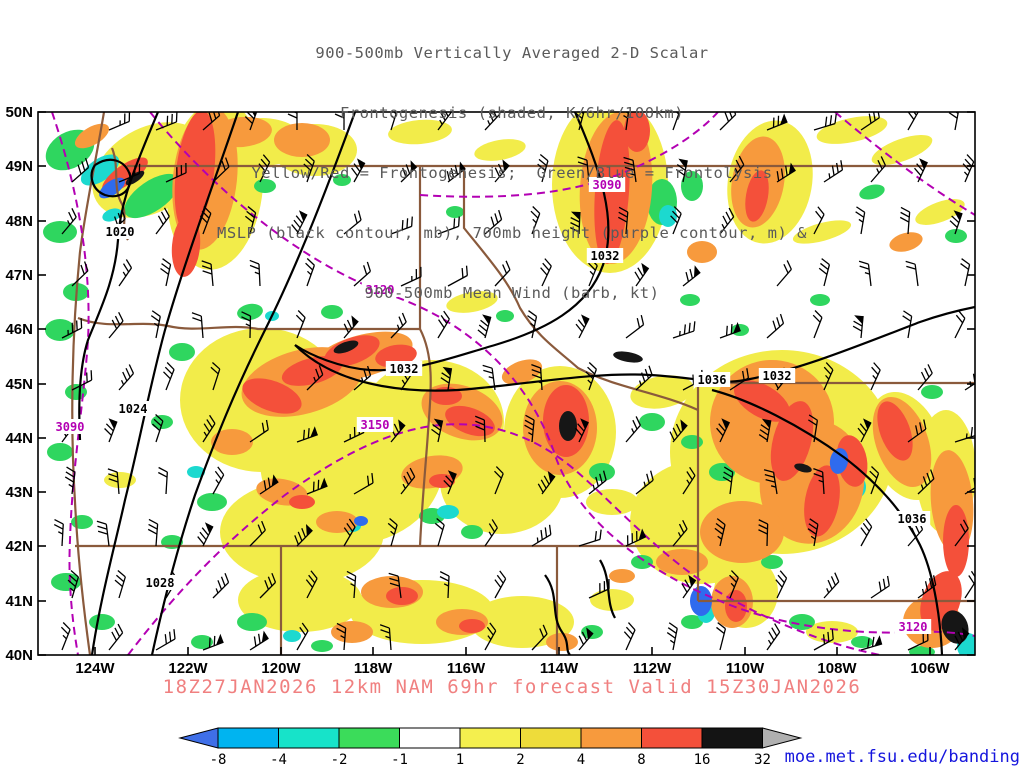 The height and width of the screenshot is (768, 1024). I want to click on credit-link: moe.met.fsu.edu/banding, so click(902, 757).